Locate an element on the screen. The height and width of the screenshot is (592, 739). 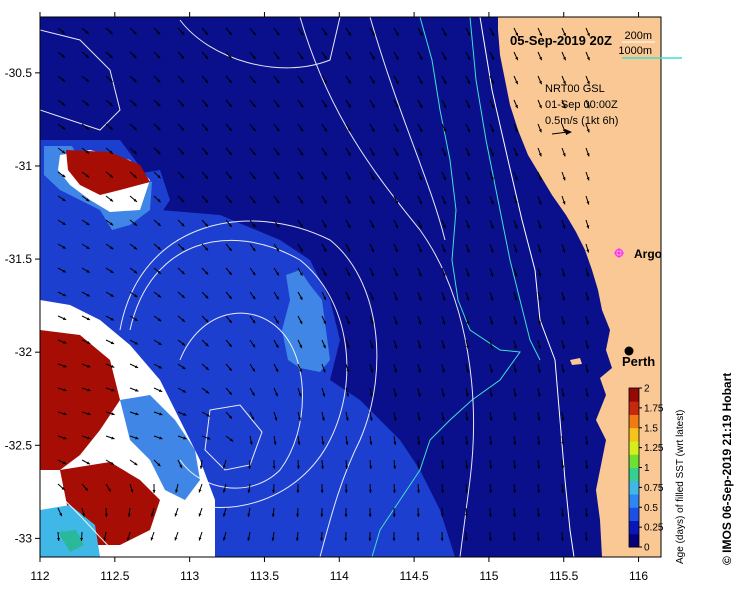
colorbar-segment is located at coordinates (634, 421).